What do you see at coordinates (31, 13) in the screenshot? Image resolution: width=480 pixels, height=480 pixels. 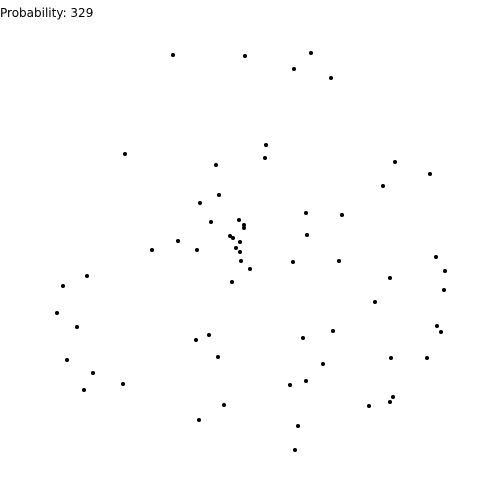 I see `probability-label-name: Probability` at bounding box center [31, 13].